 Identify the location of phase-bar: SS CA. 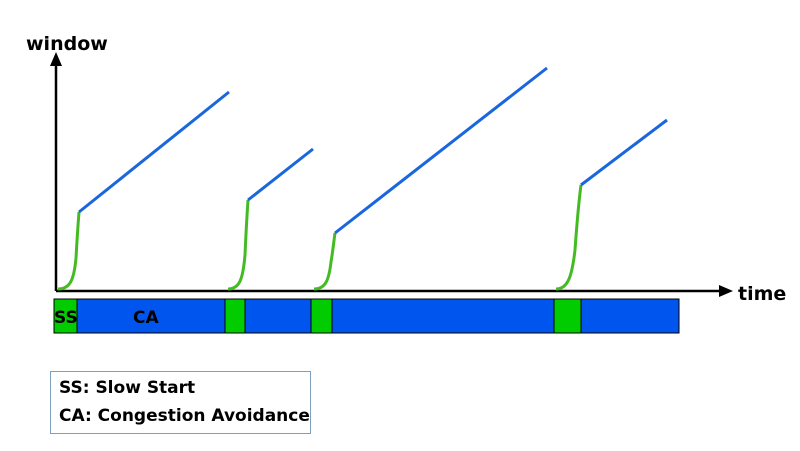
(366, 316).